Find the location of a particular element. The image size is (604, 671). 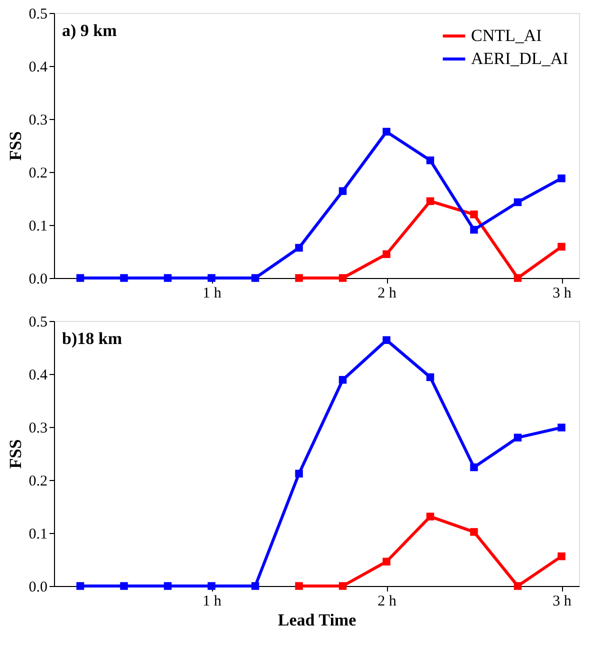

annotation: a) 9 km is located at coordinates (89, 30).